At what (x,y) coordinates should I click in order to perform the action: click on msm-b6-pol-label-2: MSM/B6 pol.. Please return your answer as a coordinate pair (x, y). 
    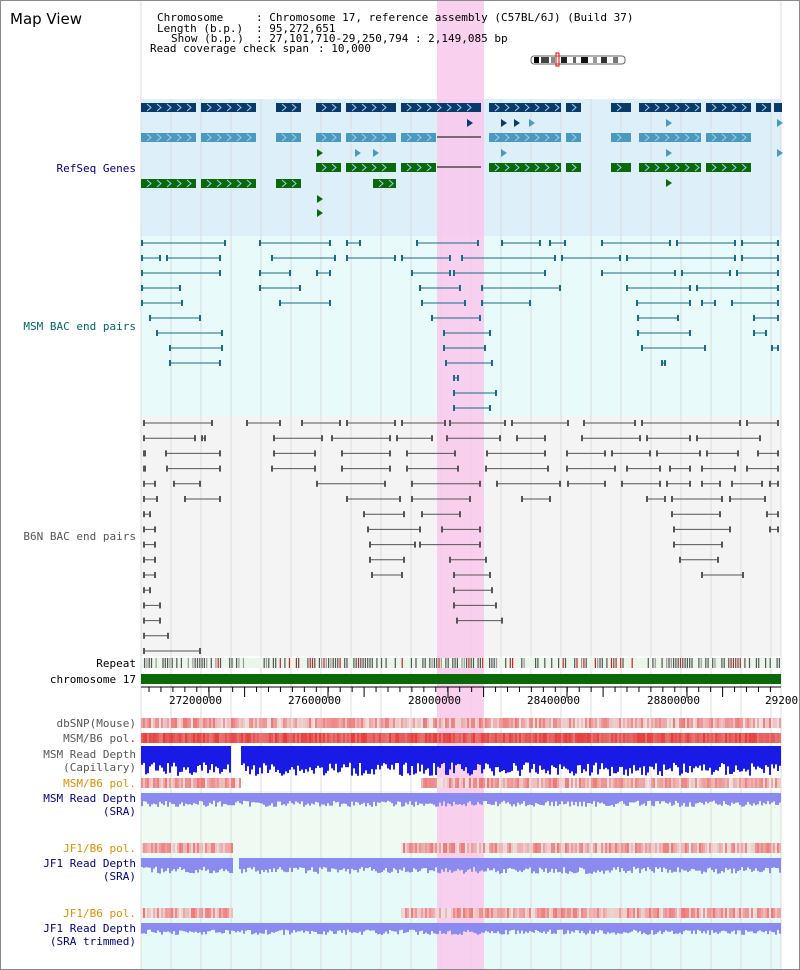
    Looking at the image, I should click on (99, 783).